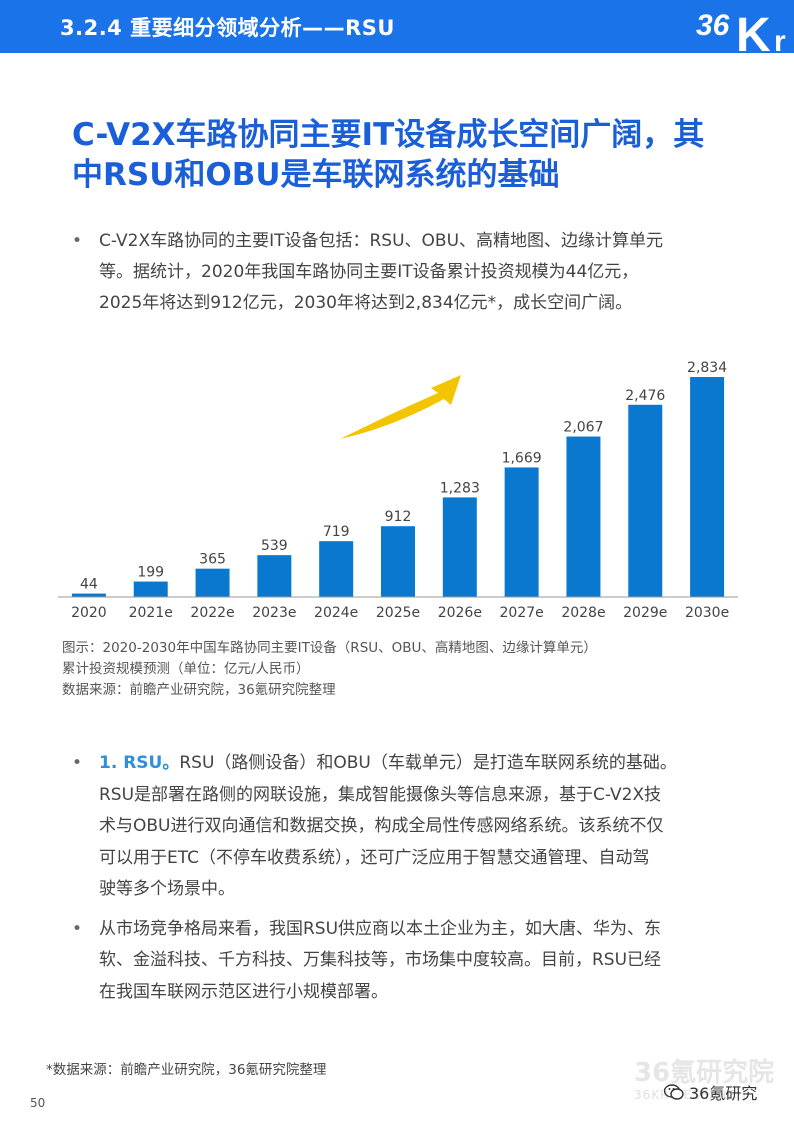 This screenshot has height=1123, width=794. Describe the element at coordinates (380, 960) in the screenshot. I see `market-line: 软、金溢科技、千方科技、万集科技等，市场集中度较高。目前，RSU已经` at that location.